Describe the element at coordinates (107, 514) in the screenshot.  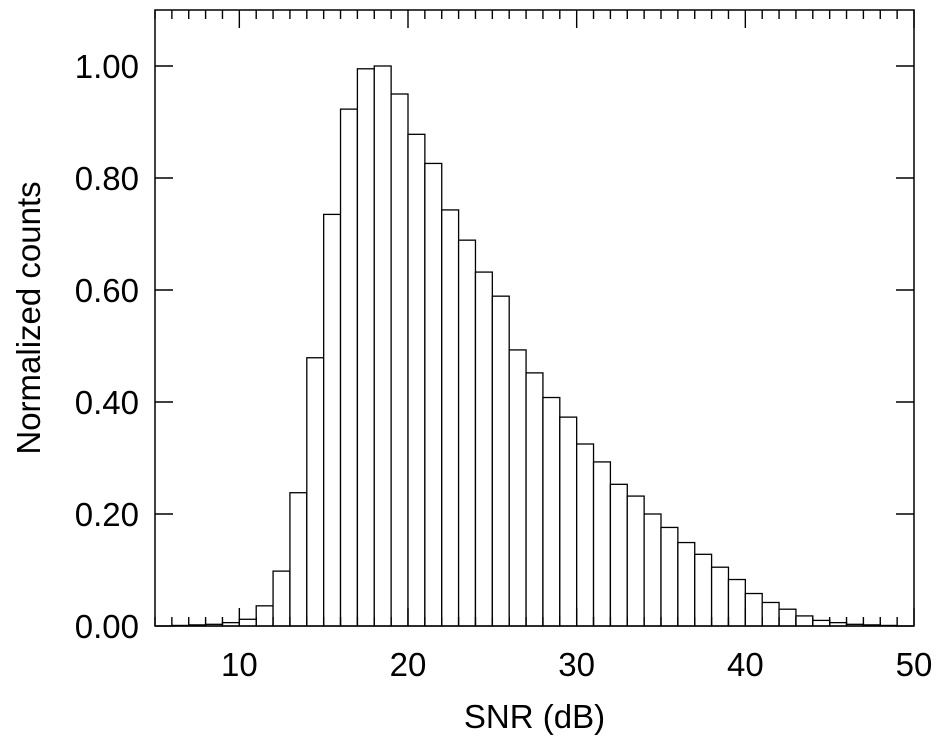
I see `y-tick-label: 0.20` at that location.